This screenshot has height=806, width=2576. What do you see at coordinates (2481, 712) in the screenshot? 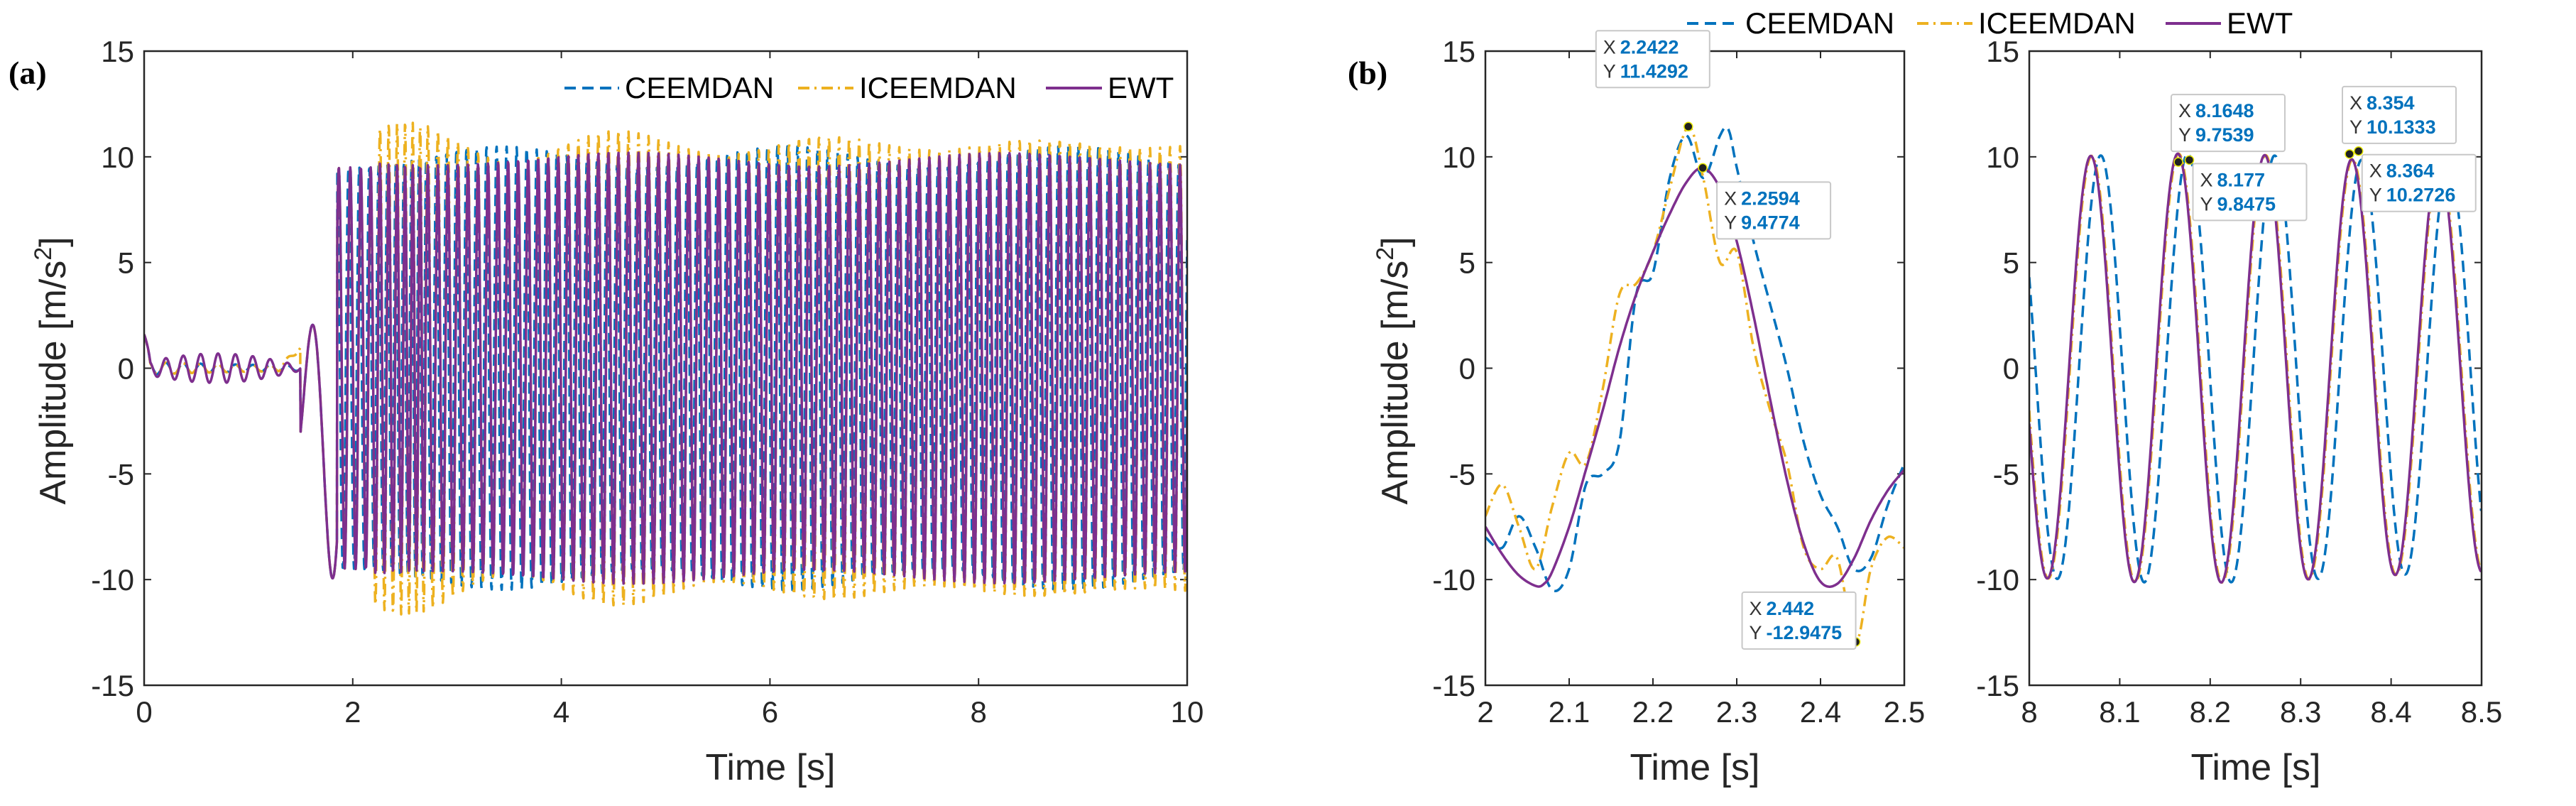
I see `x-tick-label-b2: 8.5` at bounding box center [2481, 712].